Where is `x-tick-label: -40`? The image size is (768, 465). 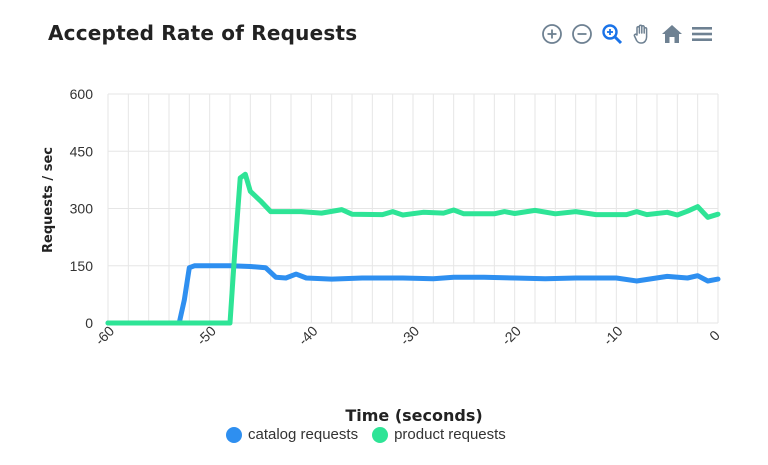
x-tick-label: -40 is located at coordinates (308, 336).